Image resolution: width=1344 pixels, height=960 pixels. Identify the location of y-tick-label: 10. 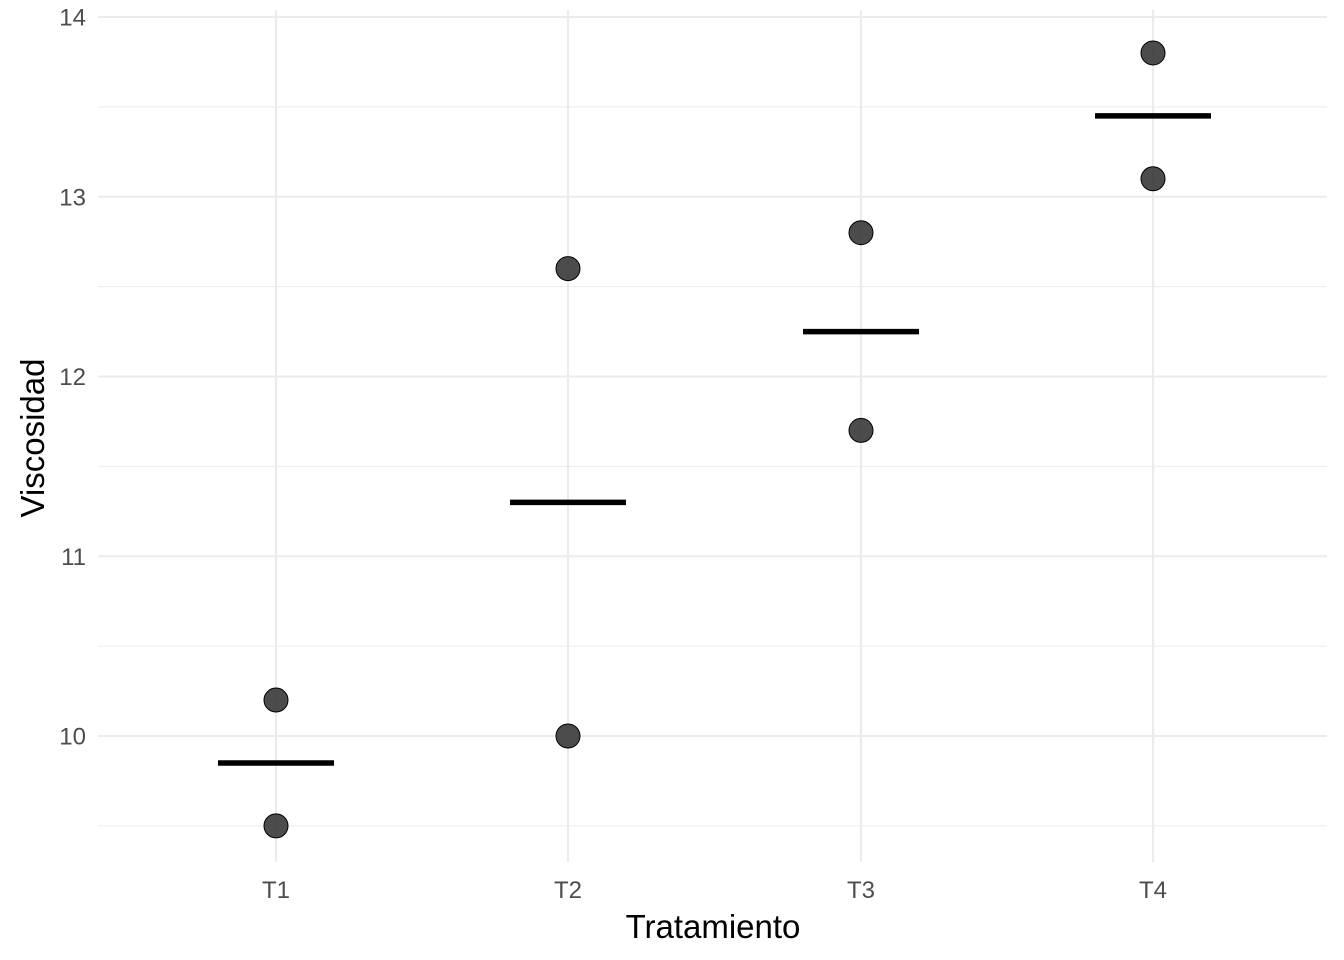
(72, 737).